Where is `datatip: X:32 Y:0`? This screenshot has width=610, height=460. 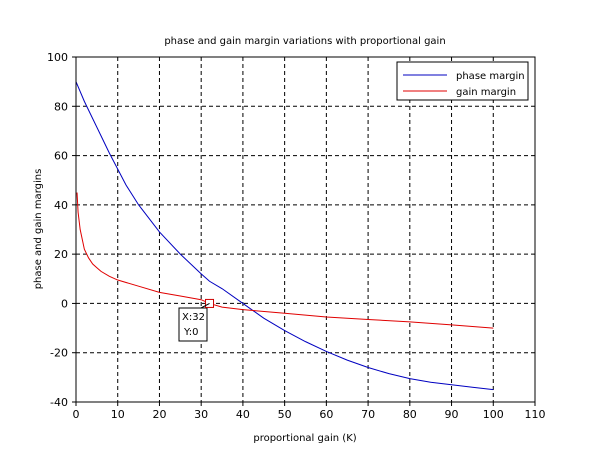 datatip: X:32 Y:0 is located at coordinates (196, 320).